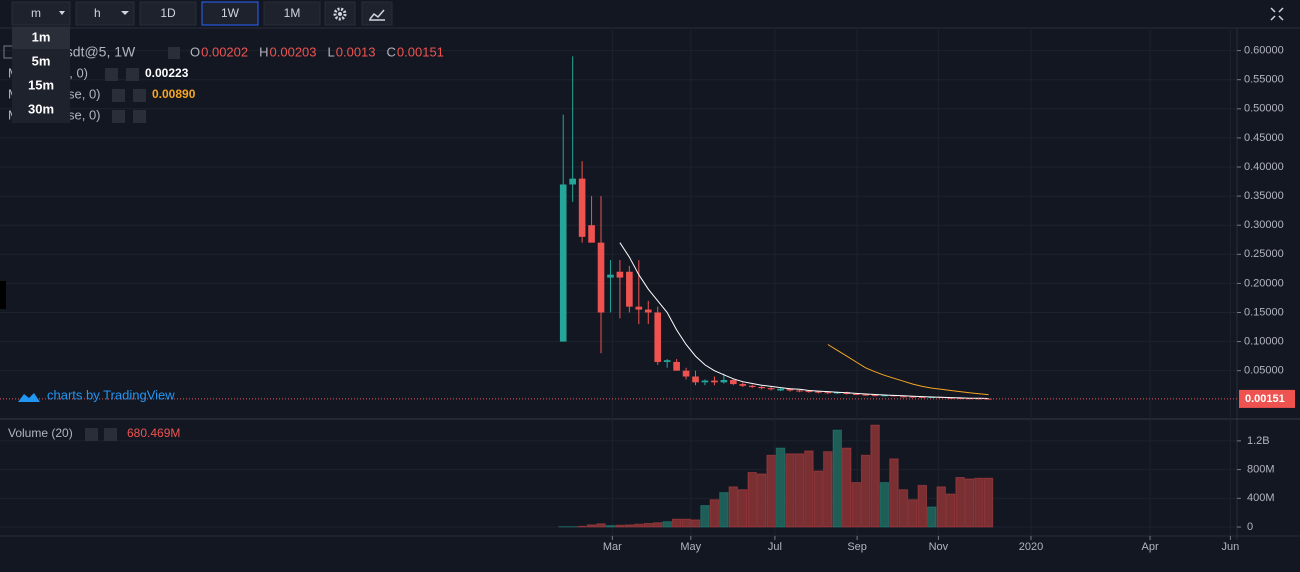 The height and width of the screenshot is (572, 1300). Describe the element at coordinates (1261, 498) in the screenshot. I see `volume-tick-label: 400M` at that location.